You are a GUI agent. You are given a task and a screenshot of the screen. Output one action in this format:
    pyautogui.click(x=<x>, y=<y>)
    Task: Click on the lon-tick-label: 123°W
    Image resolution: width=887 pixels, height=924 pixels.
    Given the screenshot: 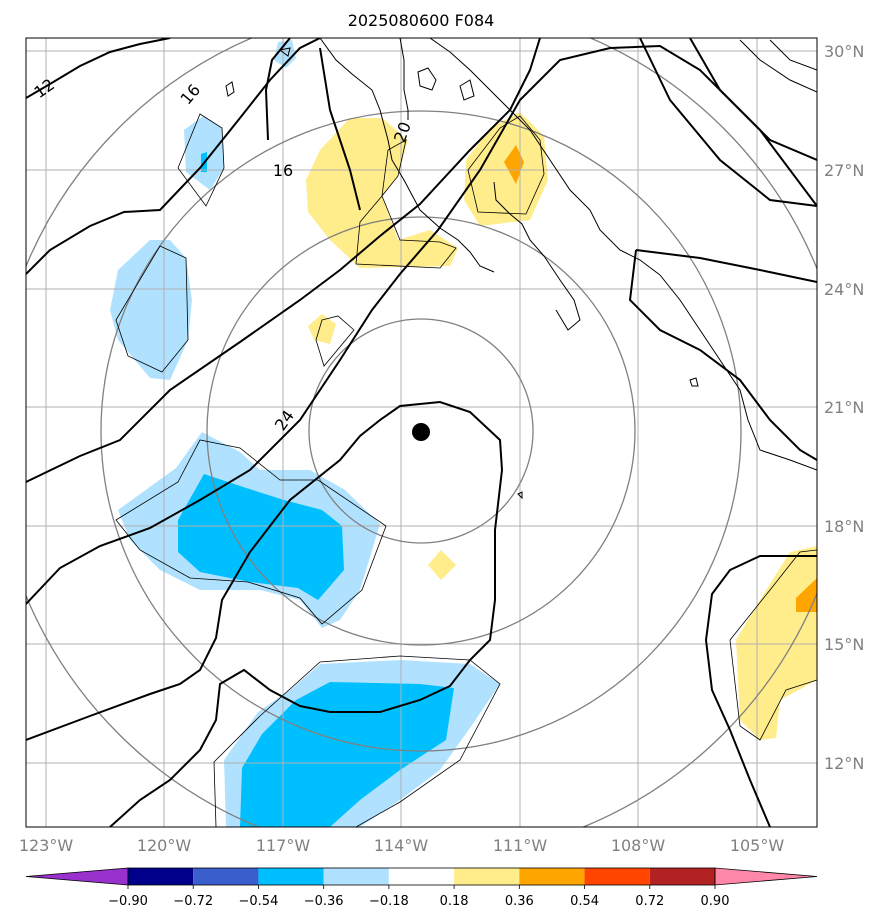 What is the action you would take?
    pyautogui.click(x=46, y=845)
    